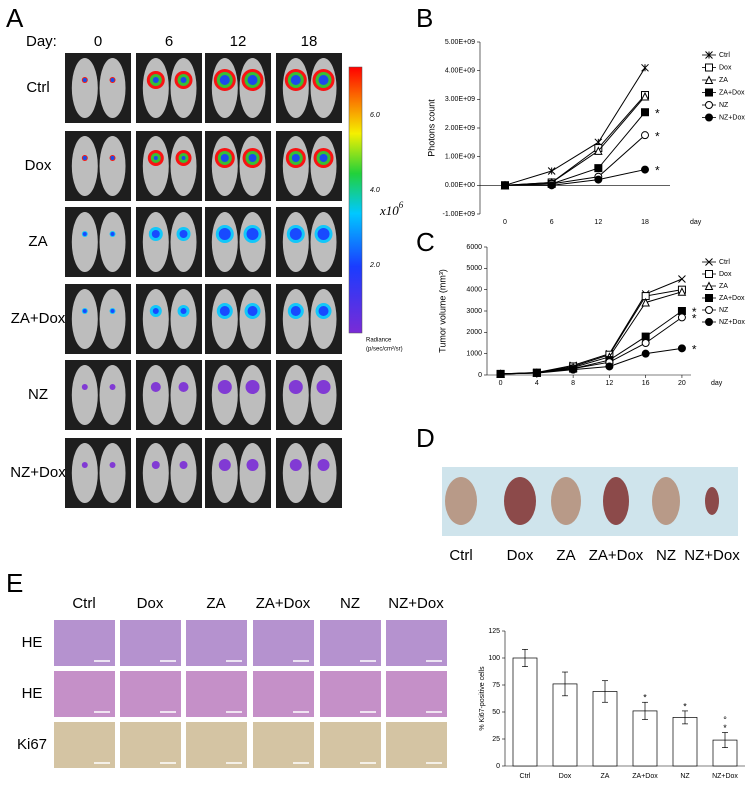 This screenshot has width=746, height=796. Describe the element at coordinates (379, 341) in the screenshot. I see `colorbar-title: Radiance` at that location.